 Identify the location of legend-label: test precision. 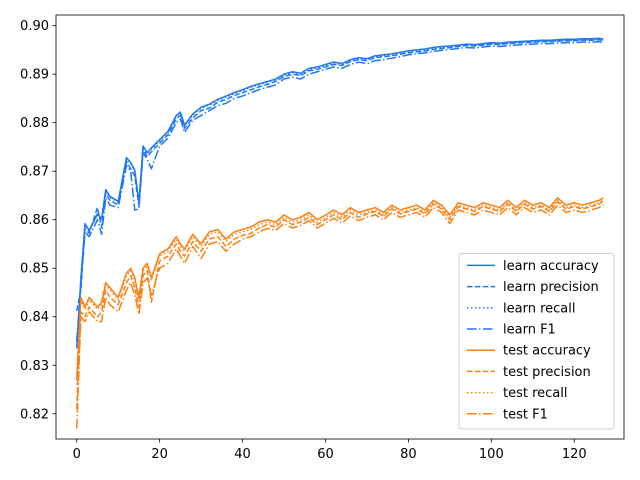
(547, 372).